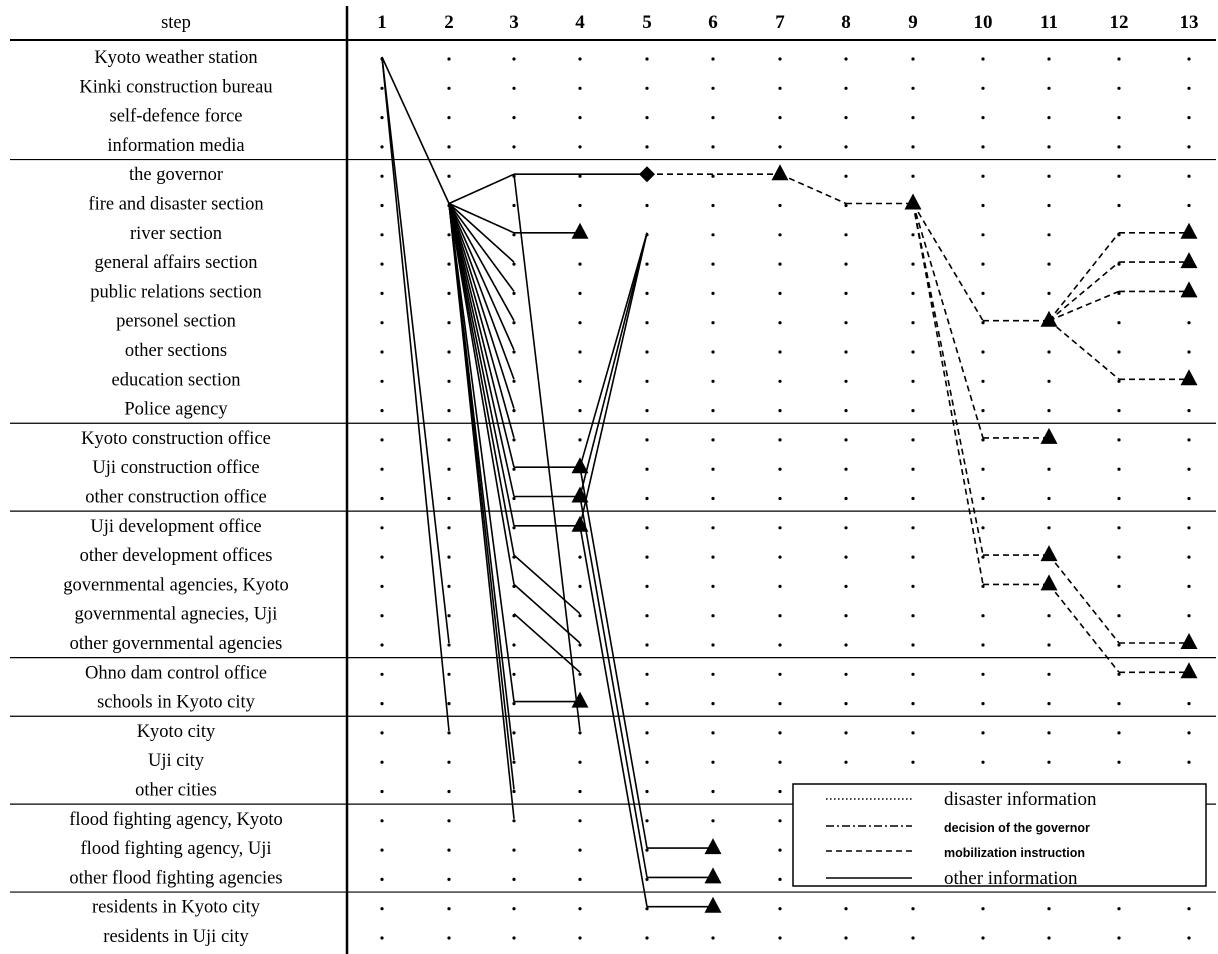 This screenshot has height=954, width=1218. Describe the element at coordinates (176, 791) in the screenshot. I see `row-label: other cities` at that location.